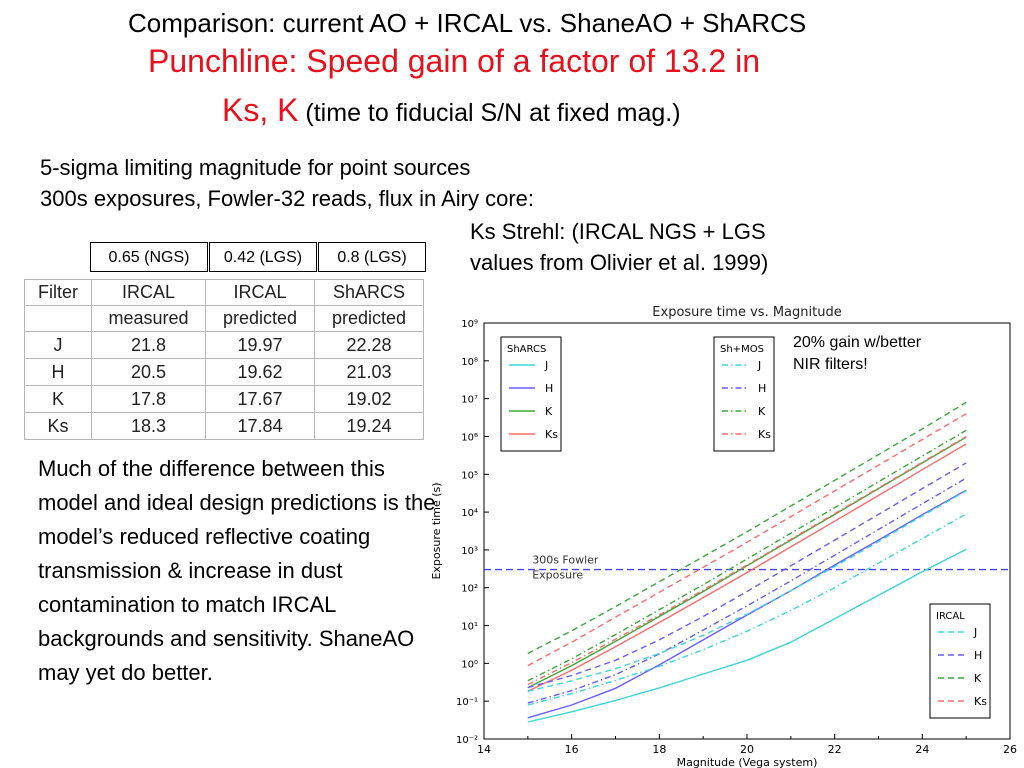 Image resolution: width=1024 pixels, height=768 pixels. Describe the element at coordinates (469, 513) in the screenshot. I see `y-tick-label: 10⁴` at that location.